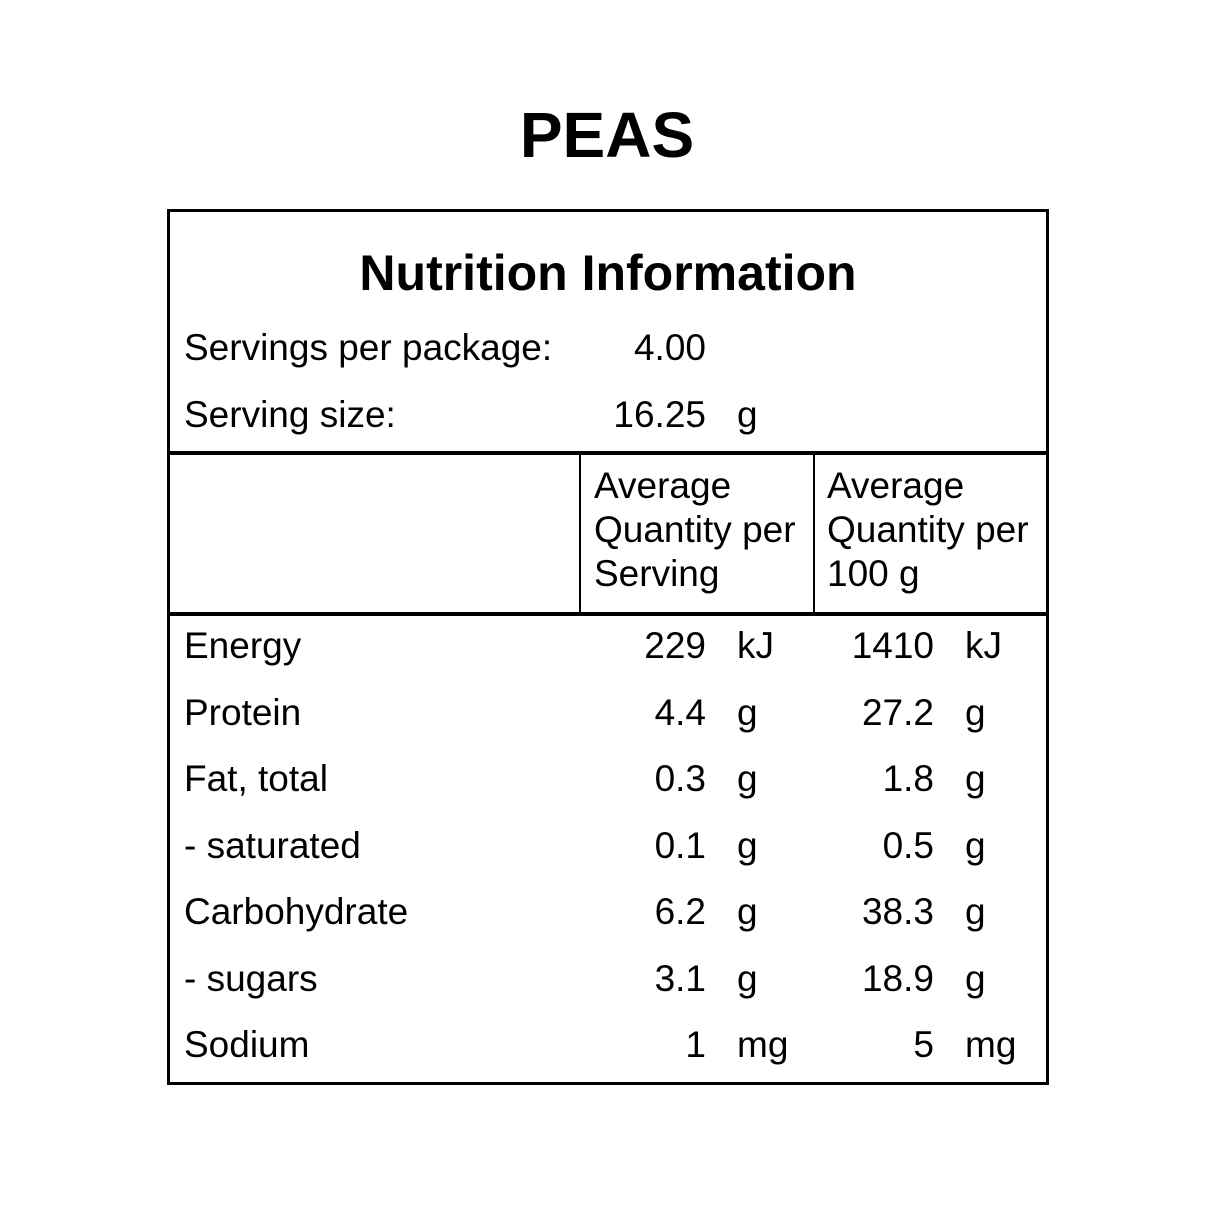 This screenshot has height=1214, width=1214. What do you see at coordinates (695, 1044) in the screenshot?
I see `per-serving-value: 1` at bounding box center [695, 1044].